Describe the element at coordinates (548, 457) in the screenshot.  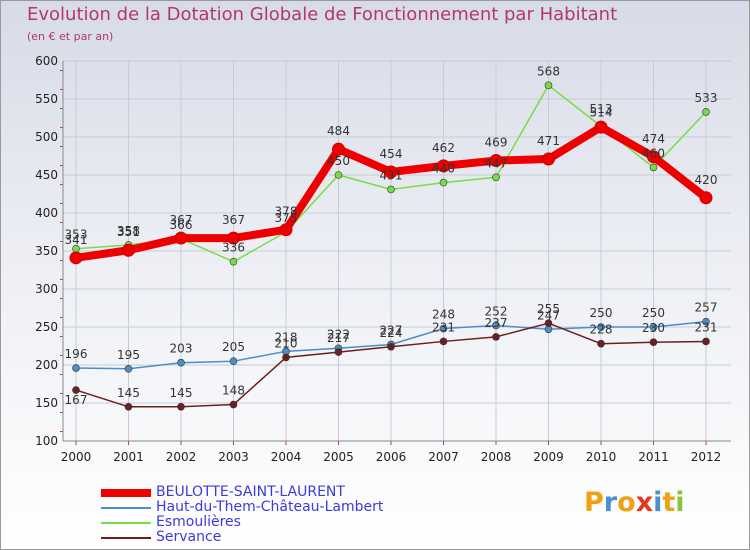
I see `x-tick-label: 2009` at that location.